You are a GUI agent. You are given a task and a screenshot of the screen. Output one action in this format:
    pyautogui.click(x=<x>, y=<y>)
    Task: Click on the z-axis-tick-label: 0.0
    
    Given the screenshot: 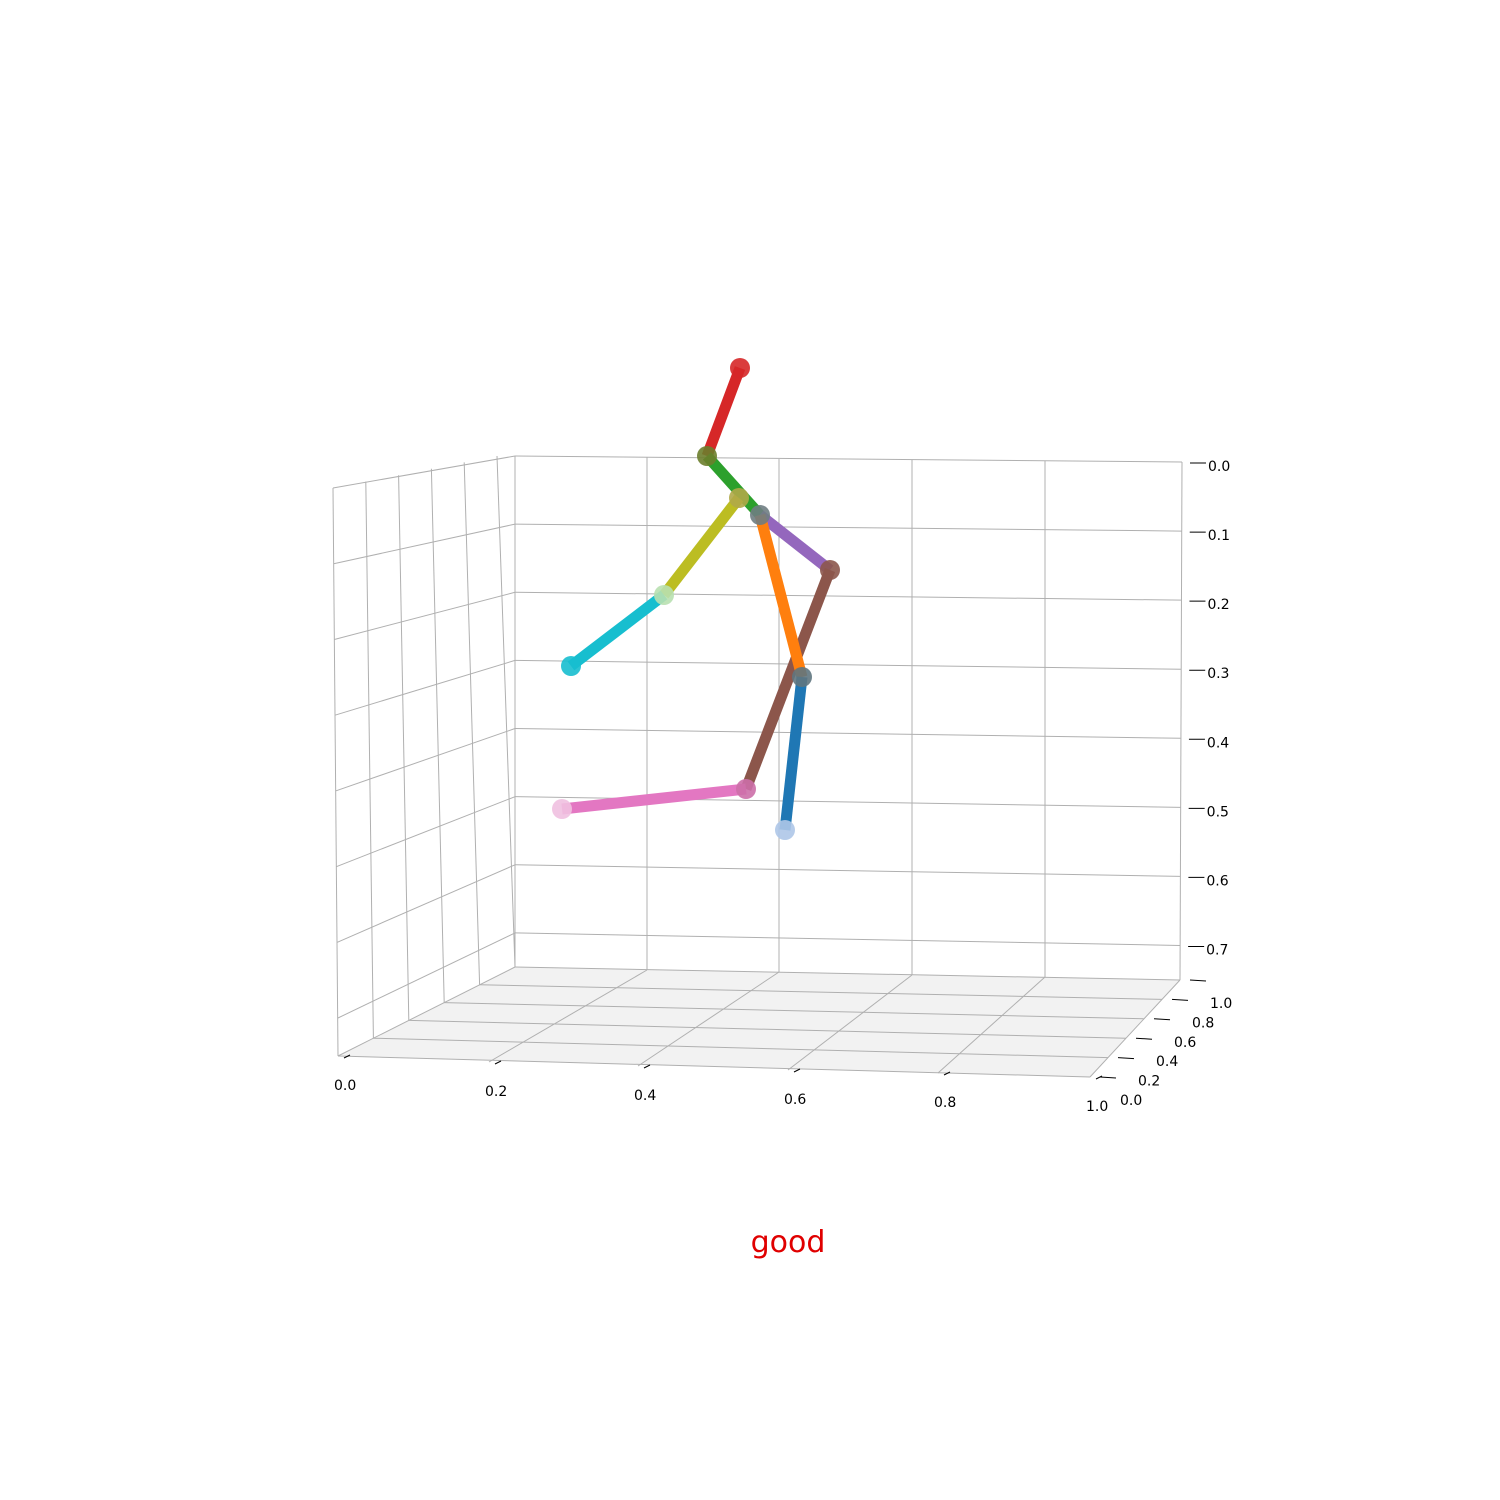 What is the action you would take?
    pyautogui.click(x=1219, y=467)
    